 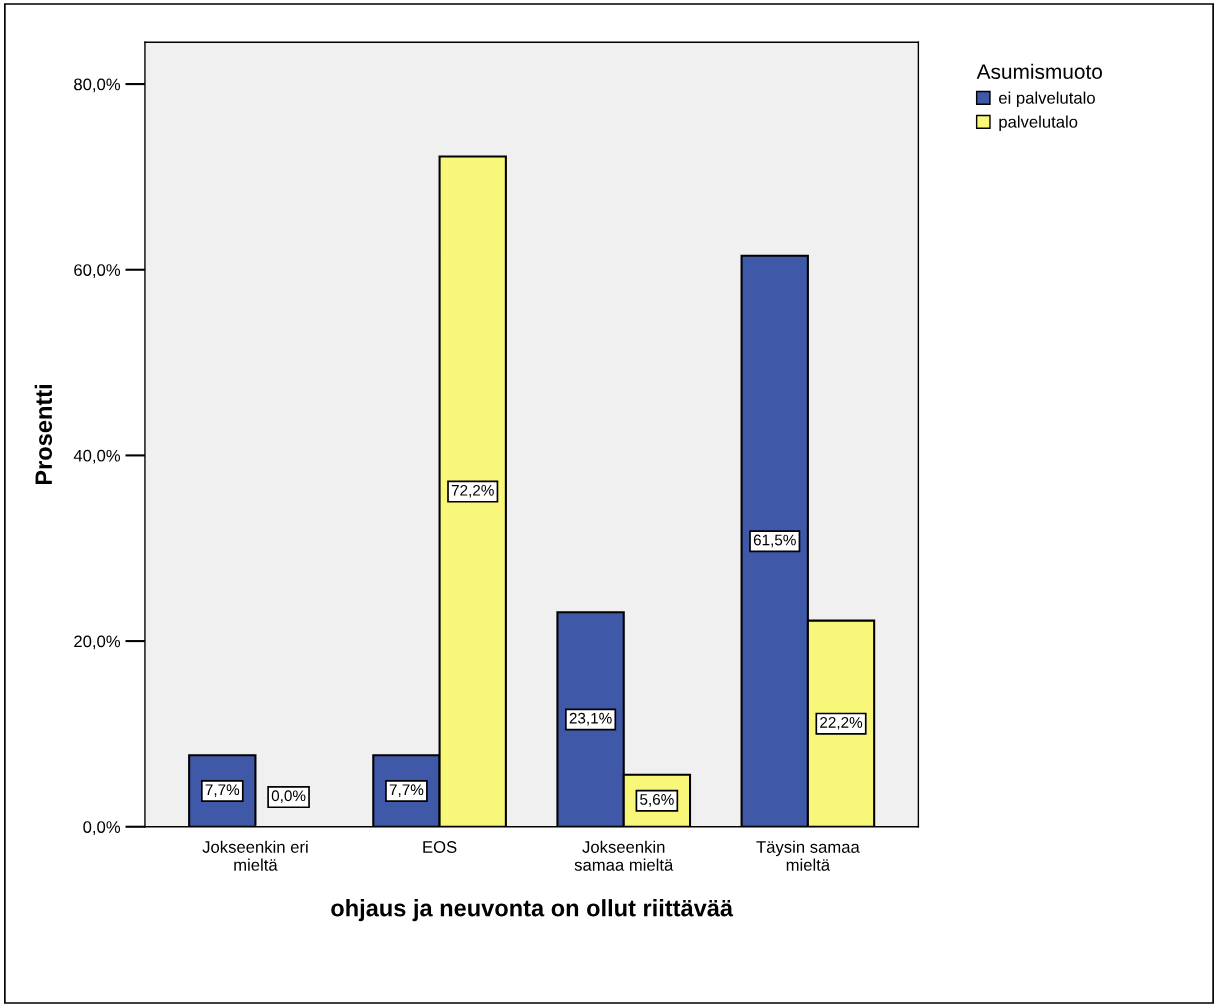 I want to click on data-label: 5,6%, so click(x=657, y=800).